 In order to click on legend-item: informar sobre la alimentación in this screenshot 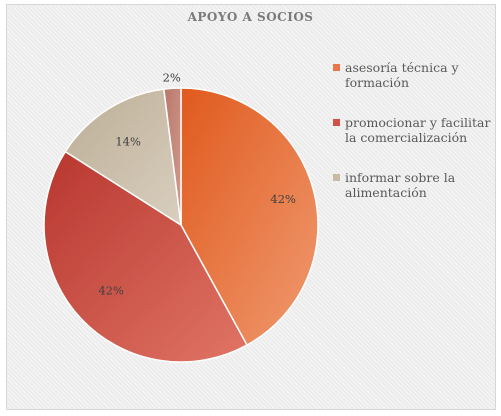, I will do `click(413, 185)`.